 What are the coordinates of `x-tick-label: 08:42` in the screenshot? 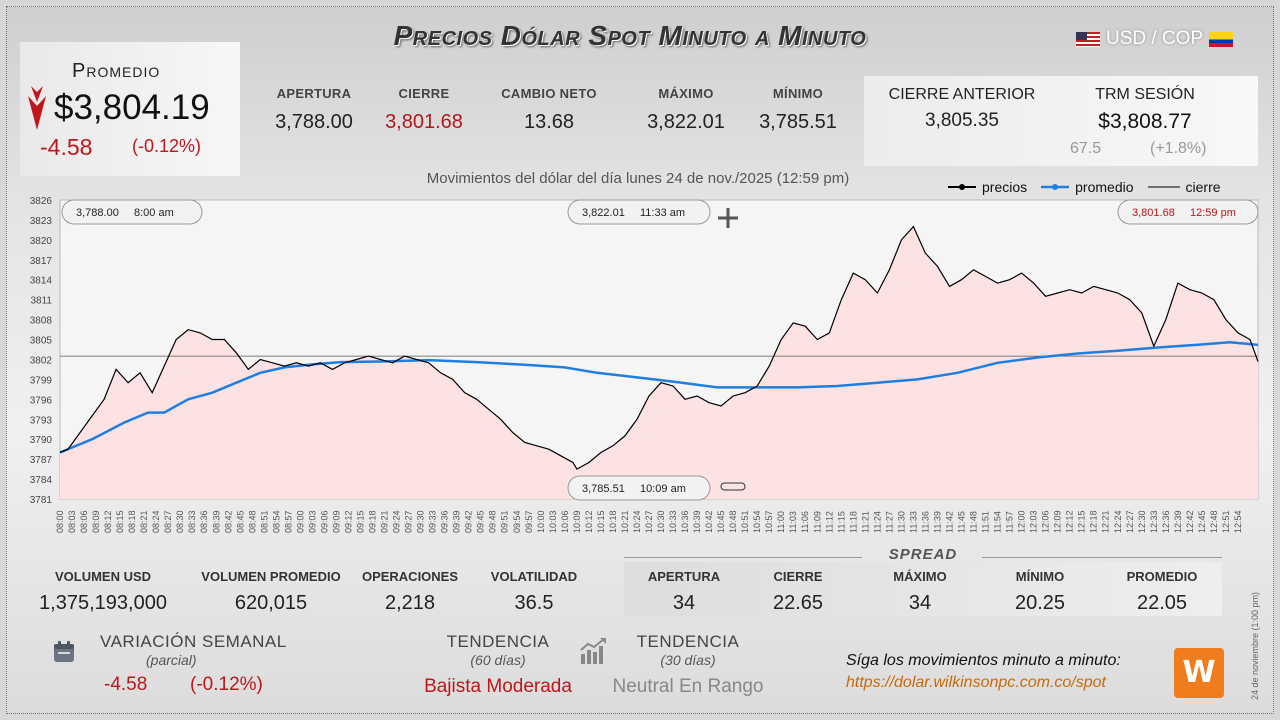 It's located at (228, 521).